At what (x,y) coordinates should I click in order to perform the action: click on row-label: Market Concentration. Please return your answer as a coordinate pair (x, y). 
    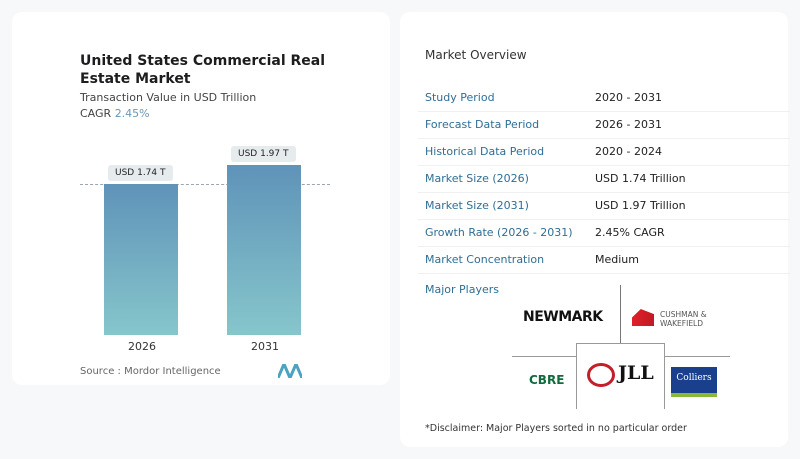
    Looking at the image, I should click on (485, 259).